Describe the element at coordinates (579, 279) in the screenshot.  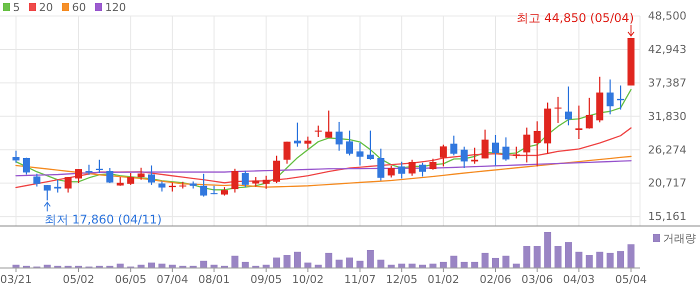
I see `x-tick-label: 04/03` at that location.